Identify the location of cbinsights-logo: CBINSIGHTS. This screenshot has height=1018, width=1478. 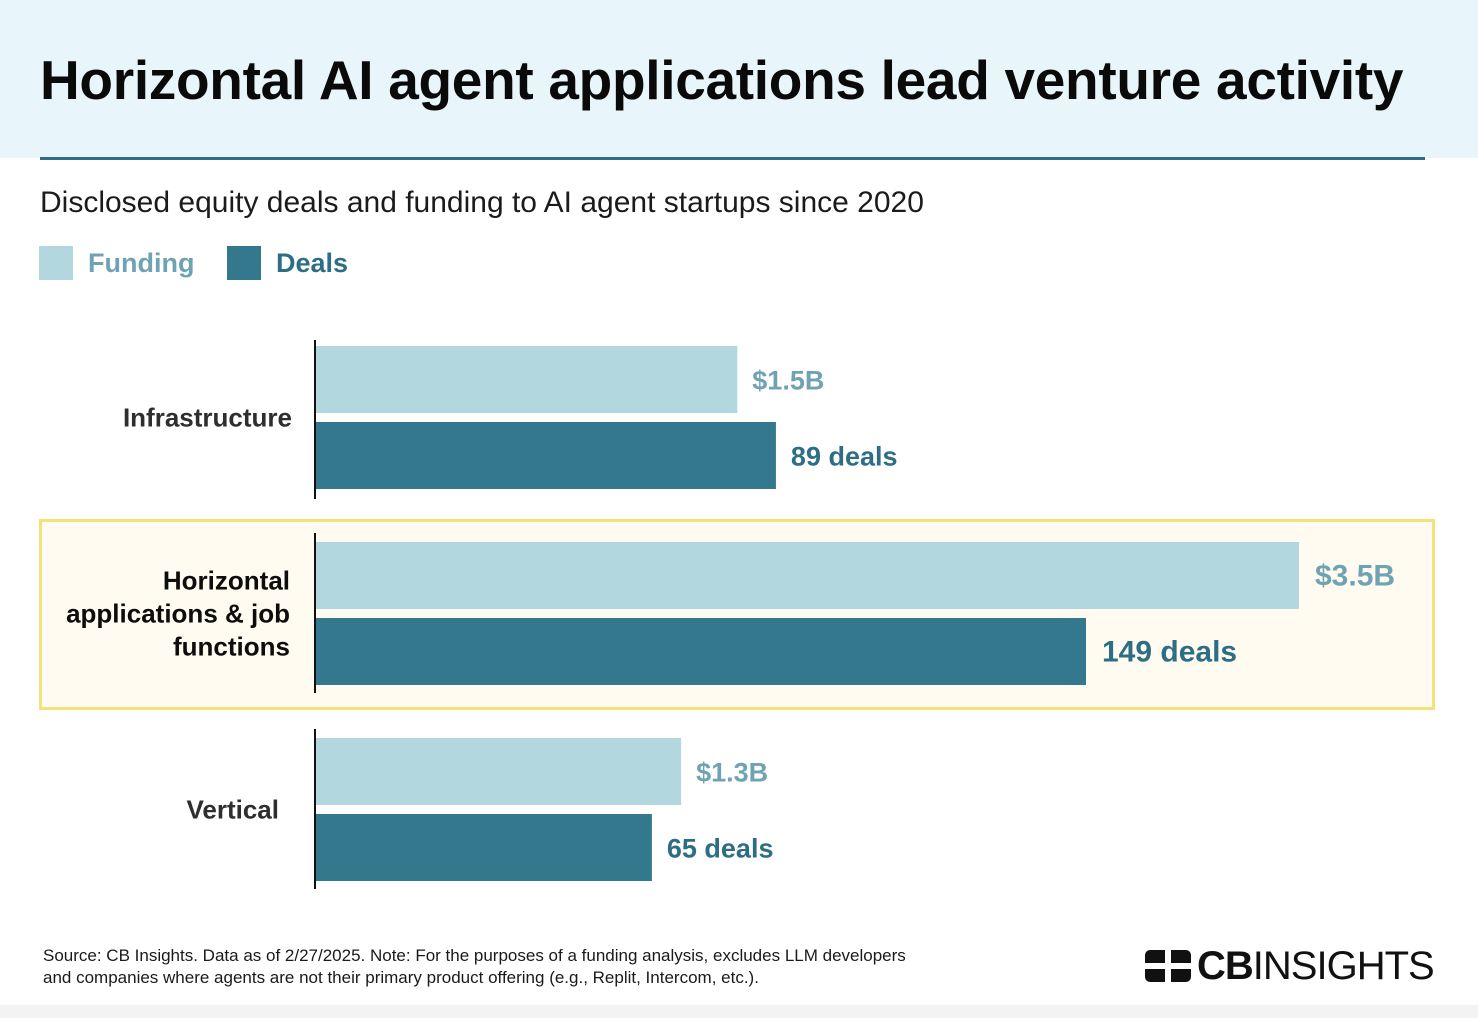
(1290, 966).